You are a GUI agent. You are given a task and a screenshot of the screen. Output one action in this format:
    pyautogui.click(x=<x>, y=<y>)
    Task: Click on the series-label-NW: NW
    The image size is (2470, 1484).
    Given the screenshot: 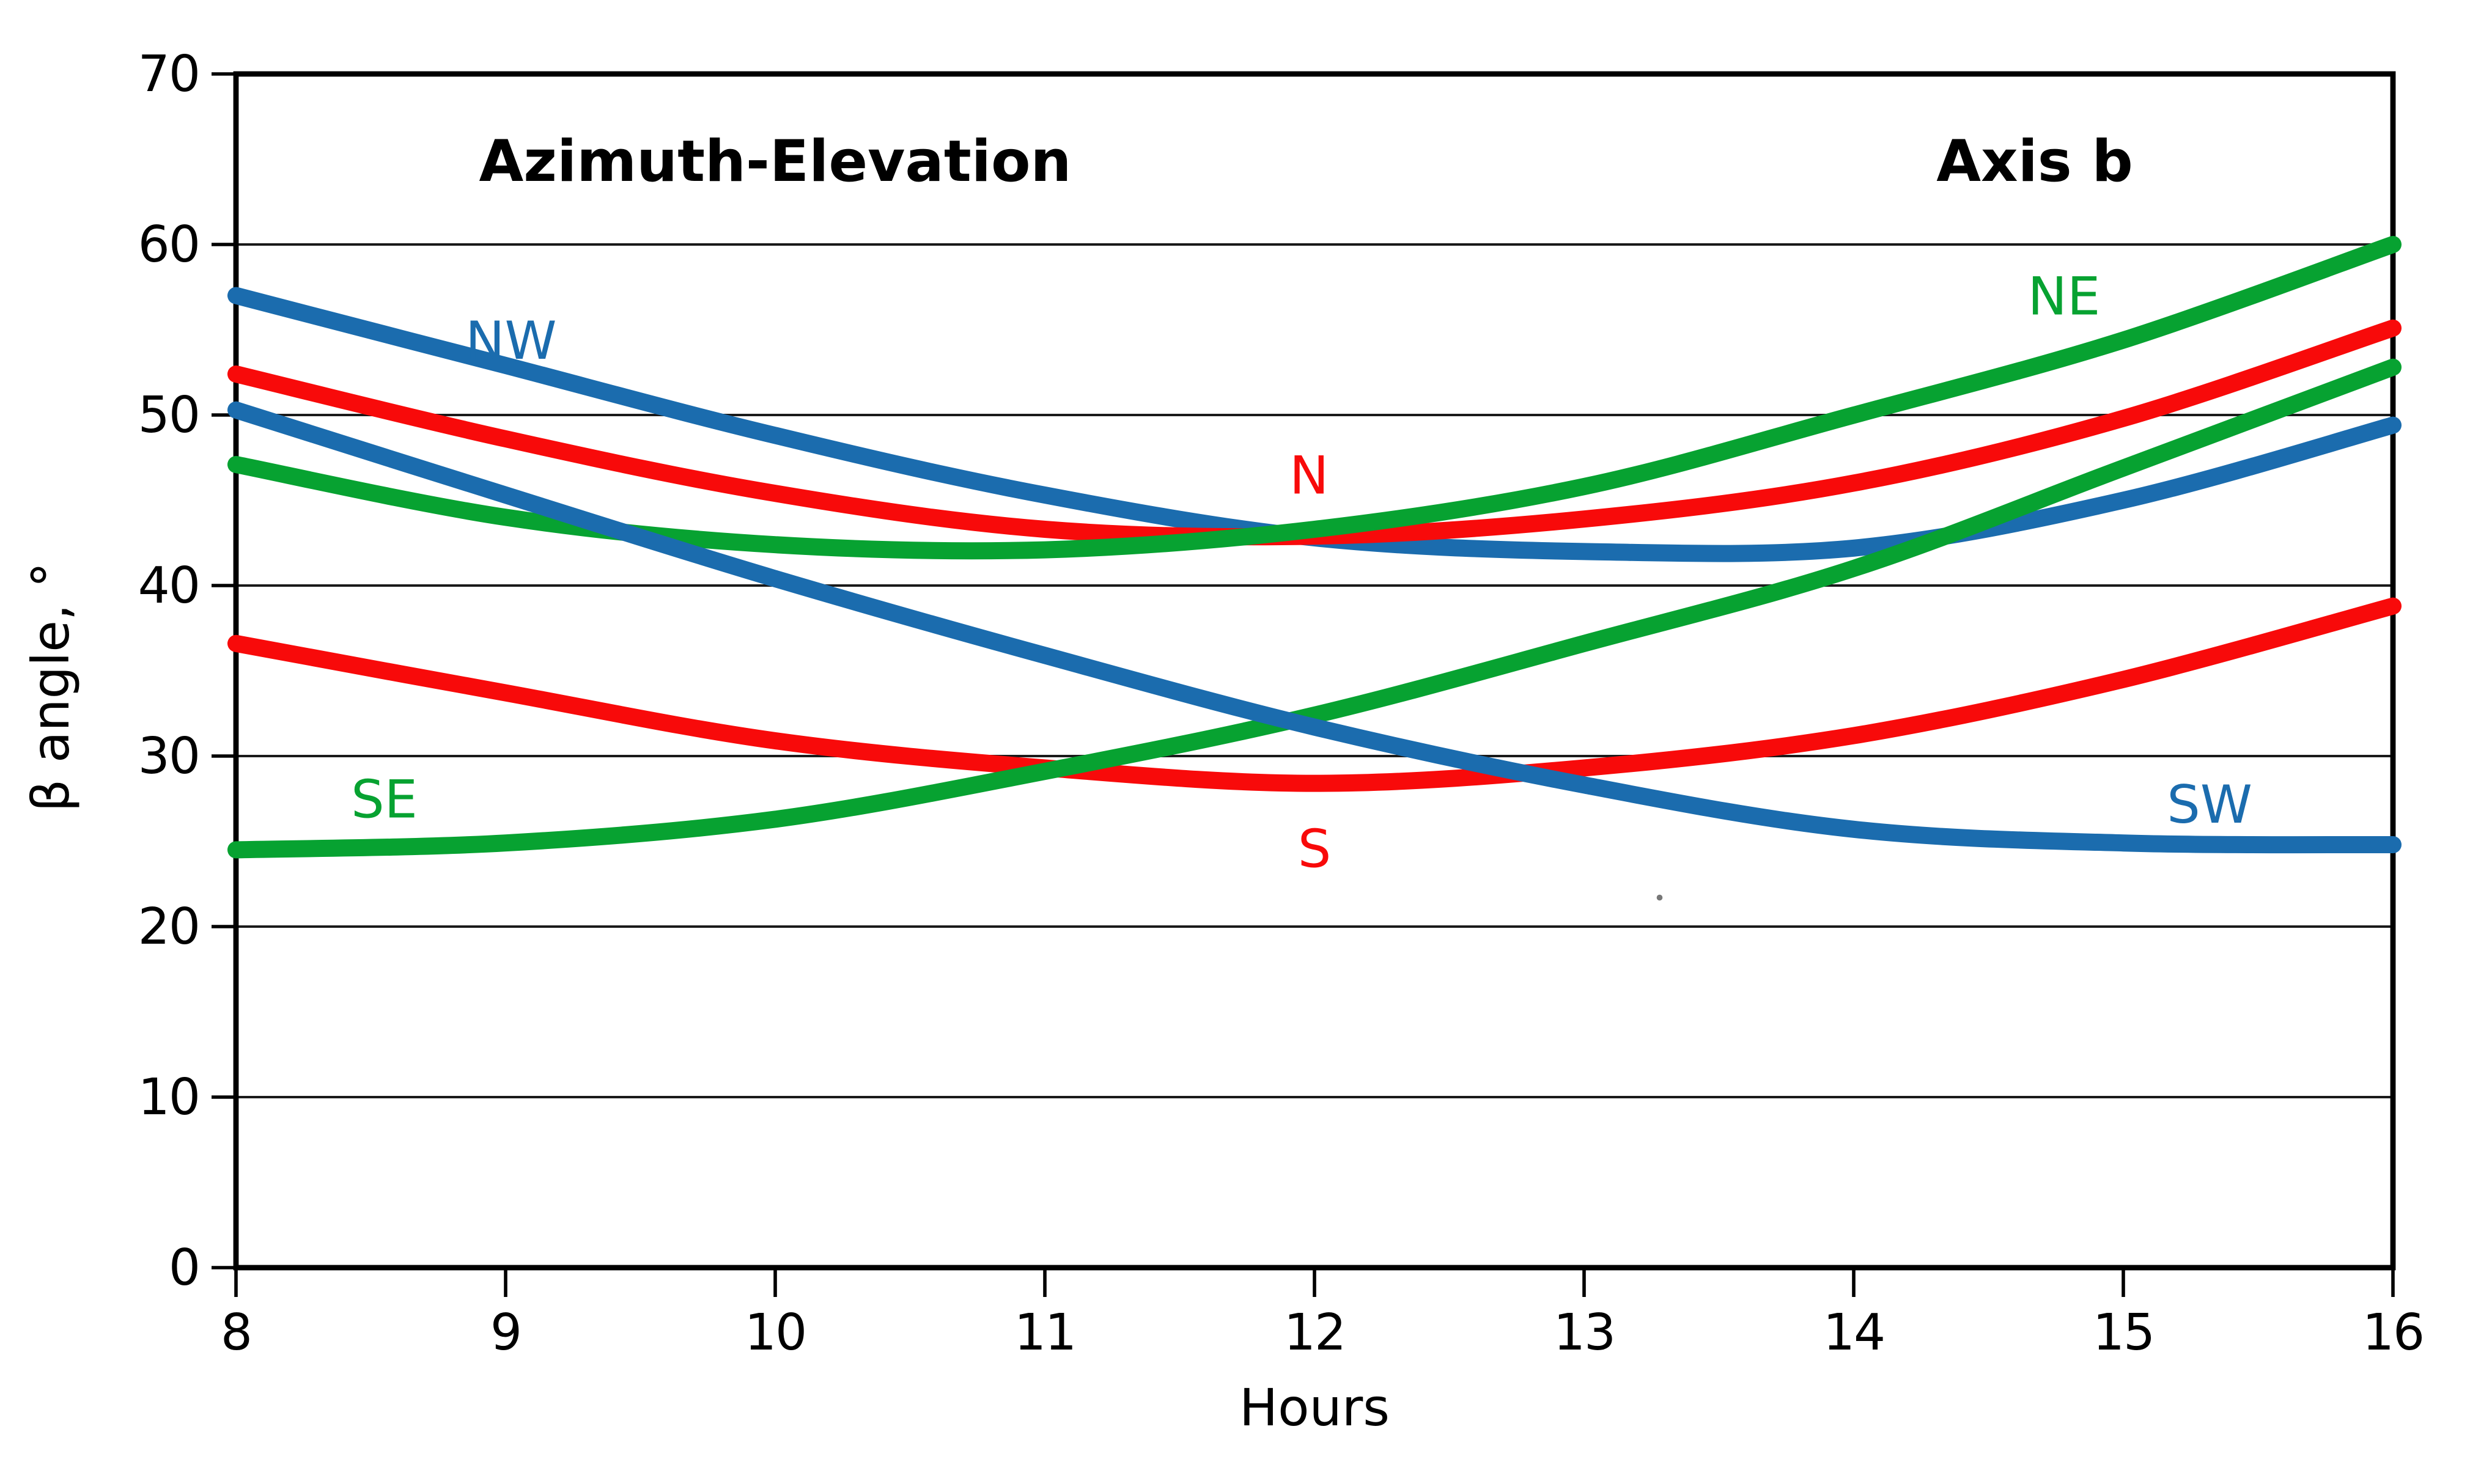 What is the action you would take?
    pyautogui.click(x=510, y=341)
    